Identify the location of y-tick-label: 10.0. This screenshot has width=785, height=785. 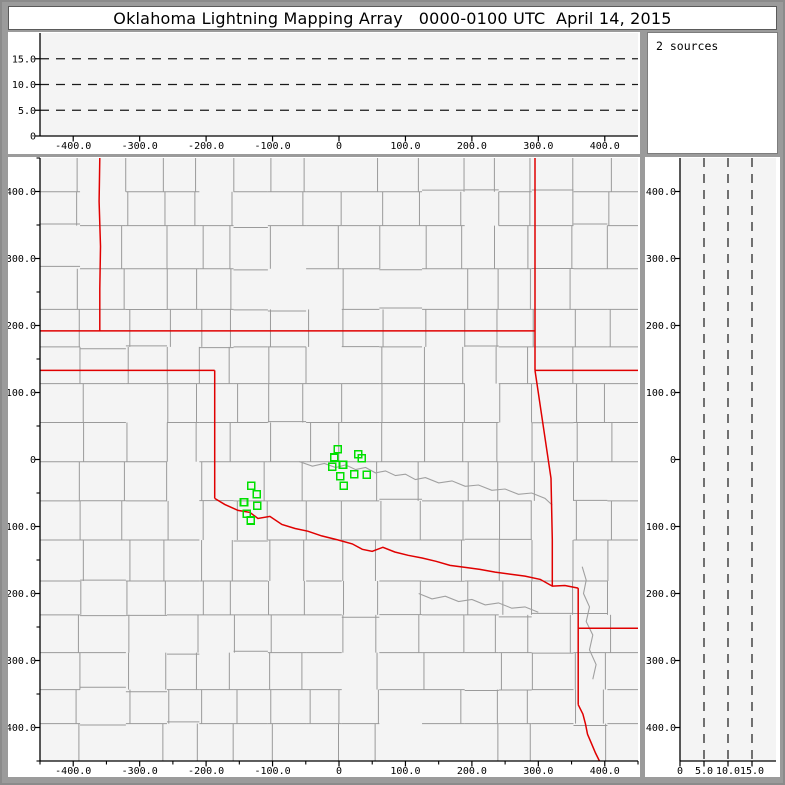
(24, 85).